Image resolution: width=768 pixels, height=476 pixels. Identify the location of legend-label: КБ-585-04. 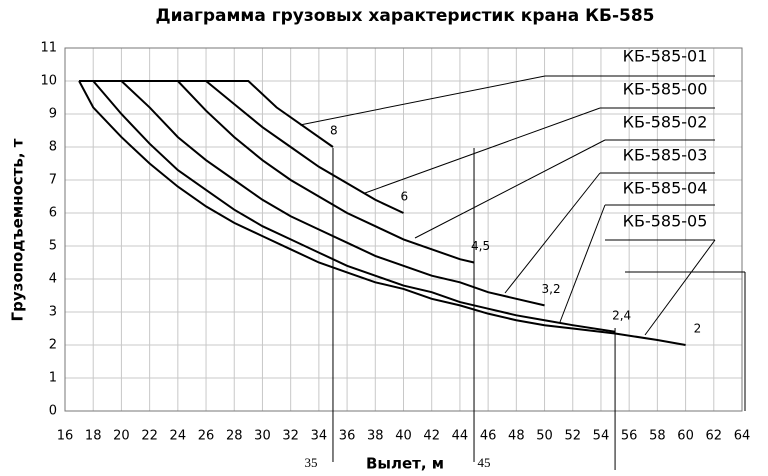
(665, 188).